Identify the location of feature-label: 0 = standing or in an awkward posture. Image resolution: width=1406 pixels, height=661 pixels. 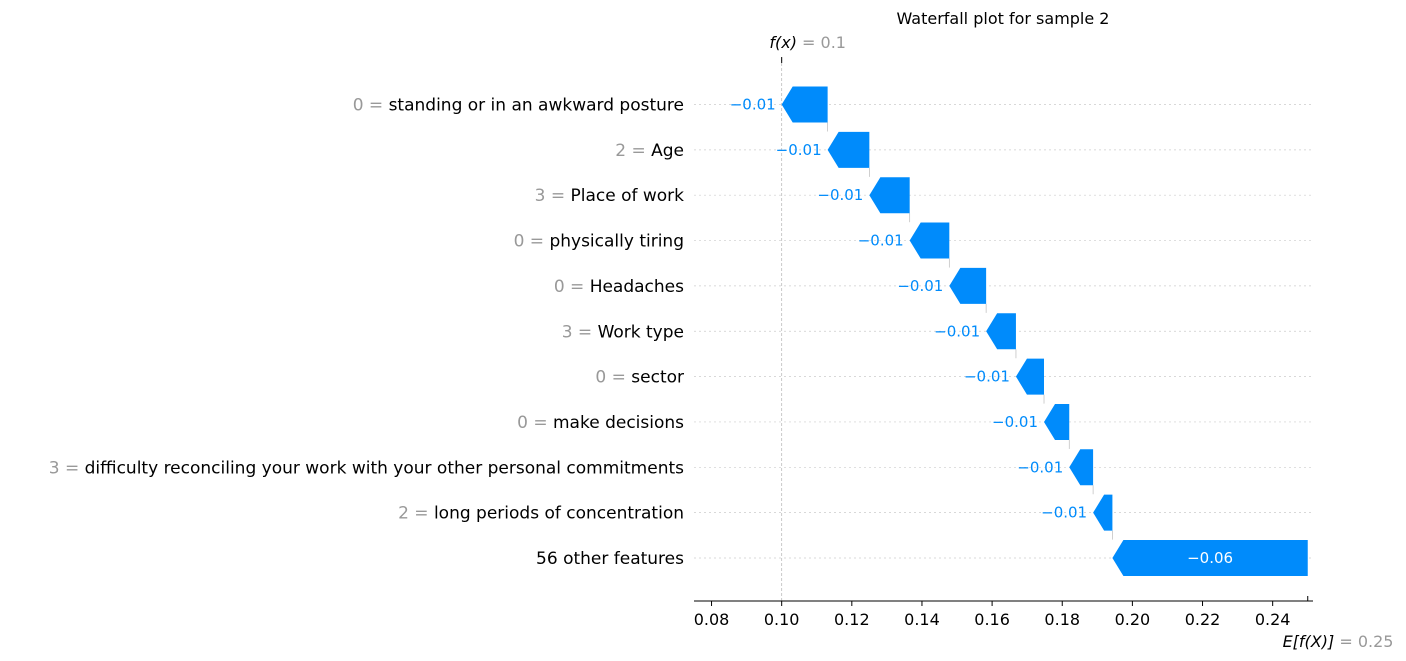
(518, 106).